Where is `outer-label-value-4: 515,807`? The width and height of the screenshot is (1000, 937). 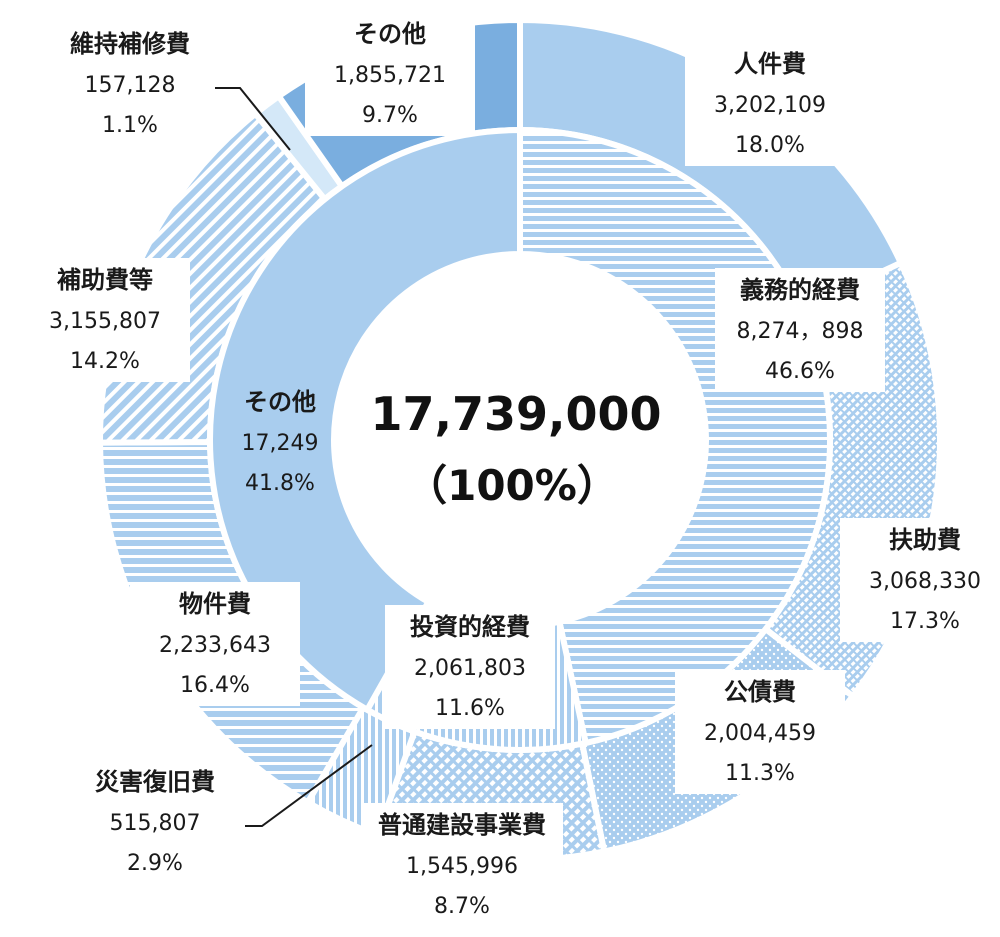 outer-label-value-4: 515,807 is located at coordinates (155, 823).